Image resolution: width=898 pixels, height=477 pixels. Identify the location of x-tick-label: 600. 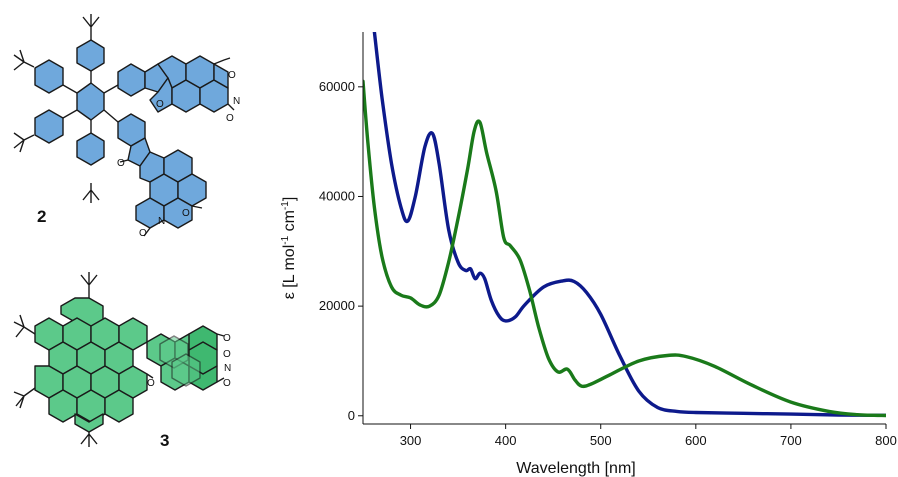
(696, 440).